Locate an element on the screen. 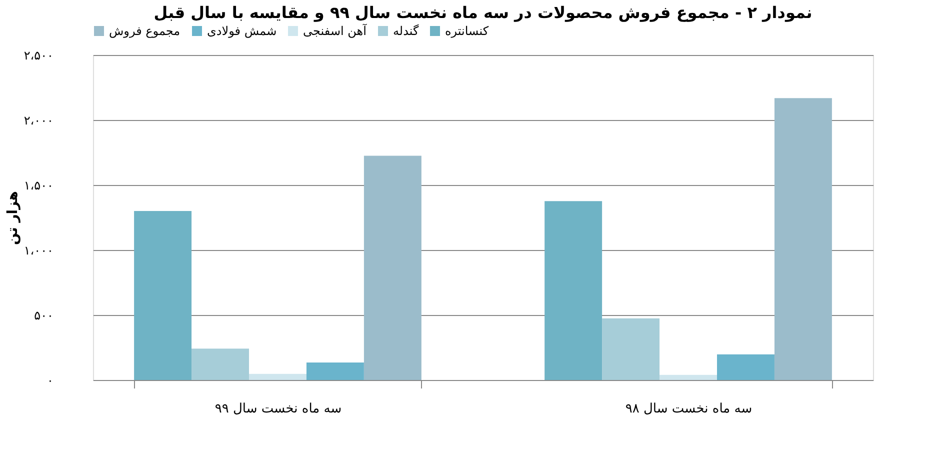  legend-label: آهن اسفنجی is located at coordinates (335, 30).